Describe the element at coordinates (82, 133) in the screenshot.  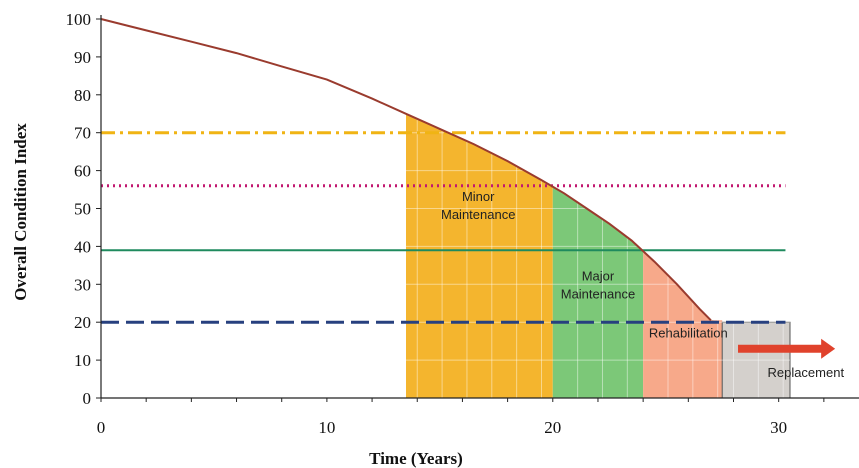
I see `y-tick-label: 70` at that location.